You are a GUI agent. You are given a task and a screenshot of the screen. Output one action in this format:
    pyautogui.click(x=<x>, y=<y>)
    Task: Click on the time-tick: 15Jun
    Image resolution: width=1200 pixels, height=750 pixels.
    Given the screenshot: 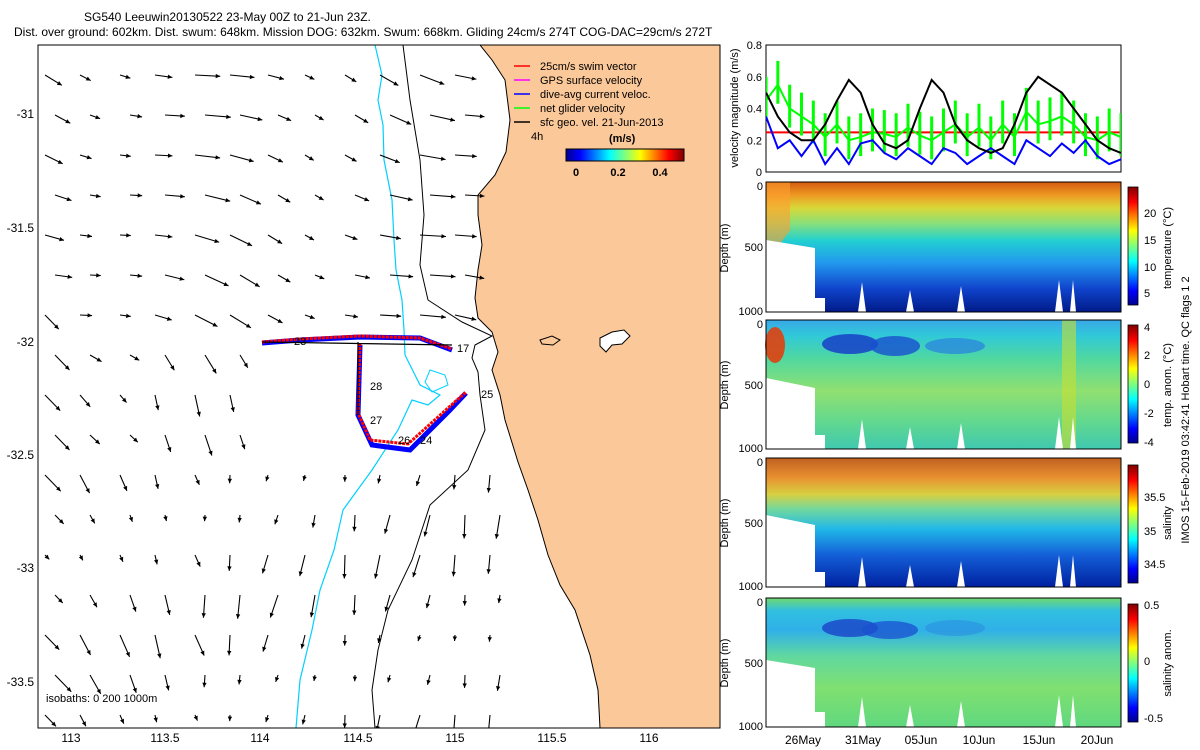 What is the action you would take?
    pyautogui.click(x=1039, y=740)
    